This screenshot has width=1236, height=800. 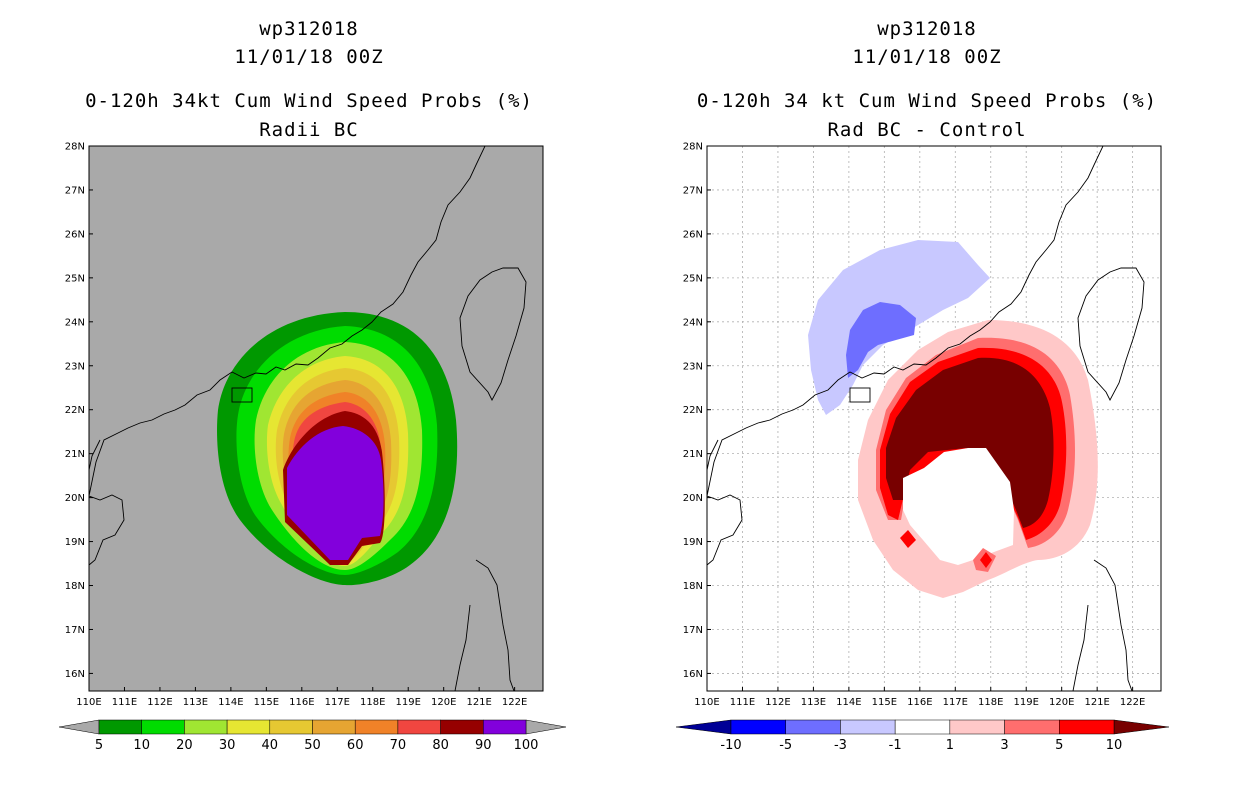 I want to click on diff-contours, so click(x=953, y=419).